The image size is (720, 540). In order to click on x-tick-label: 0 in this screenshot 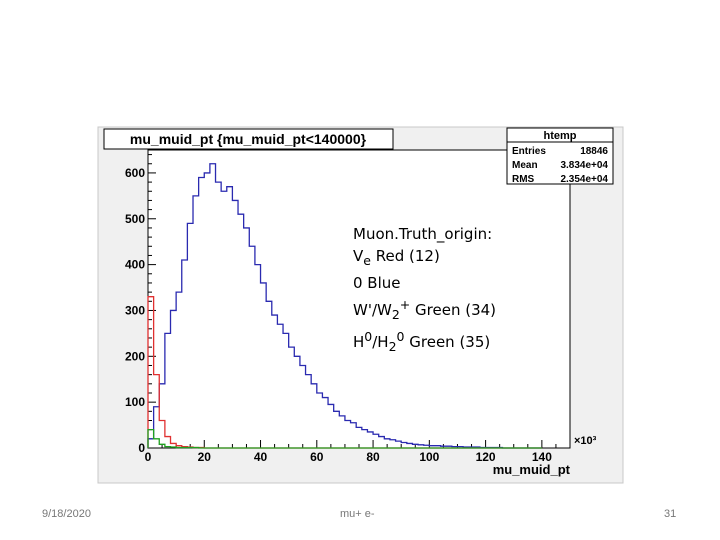, I will do `click(148, 457)`.